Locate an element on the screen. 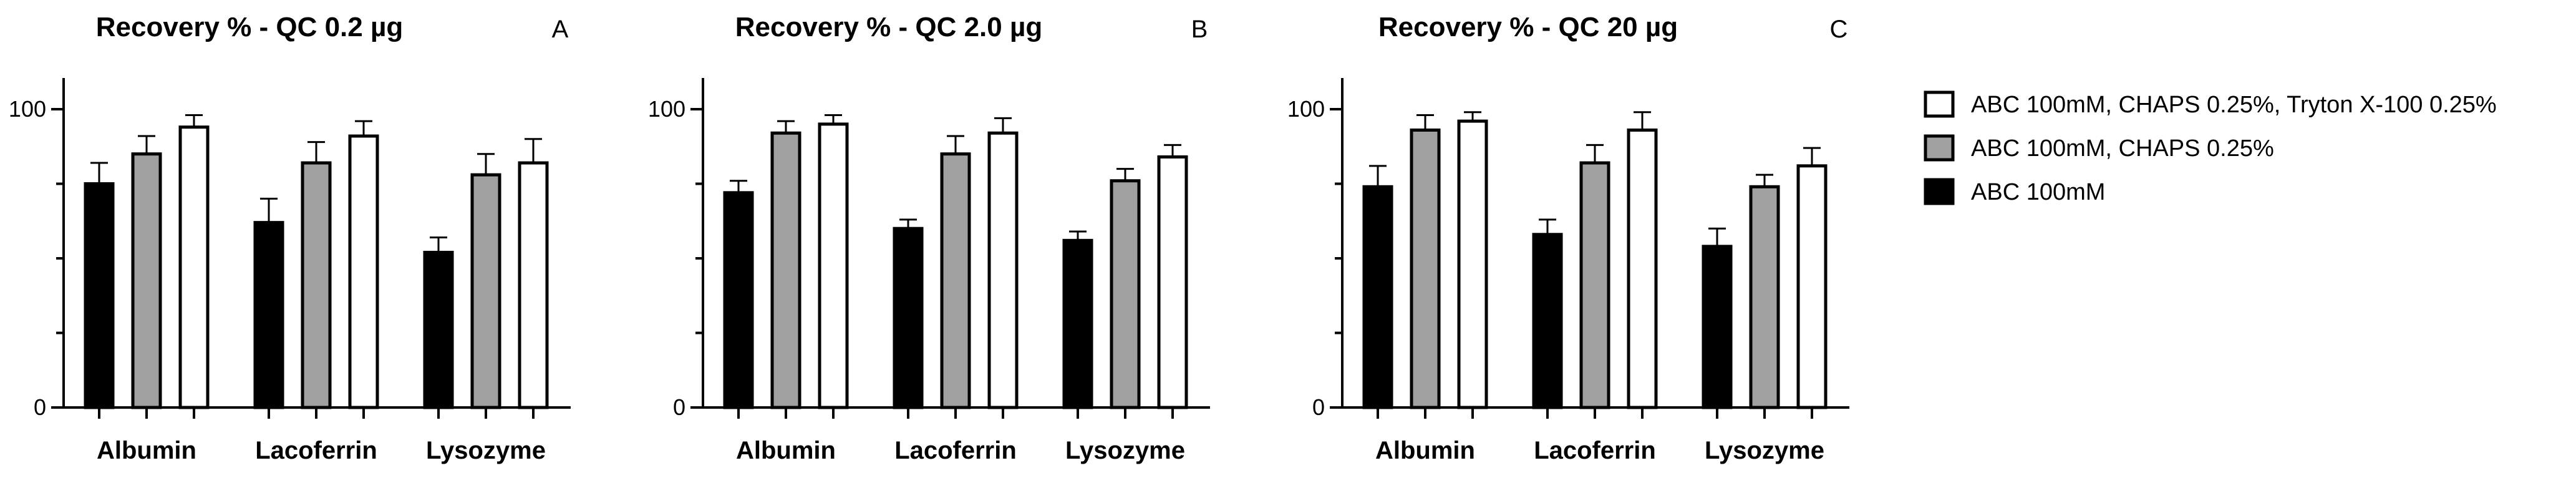 The image size is (2576, 478). panel-label: C is located at coordinates (1839, 30).